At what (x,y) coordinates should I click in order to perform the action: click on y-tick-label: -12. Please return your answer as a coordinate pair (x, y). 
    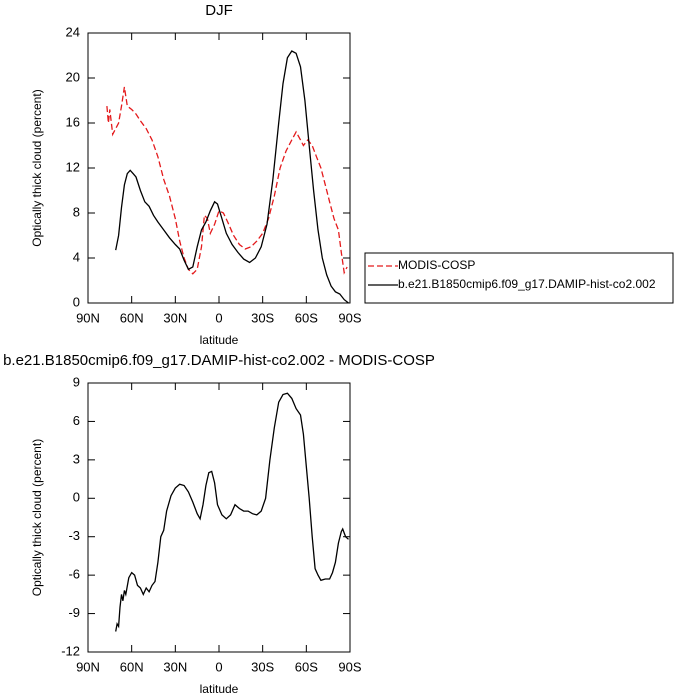
    Looking at the image, I should click on (70, 650).